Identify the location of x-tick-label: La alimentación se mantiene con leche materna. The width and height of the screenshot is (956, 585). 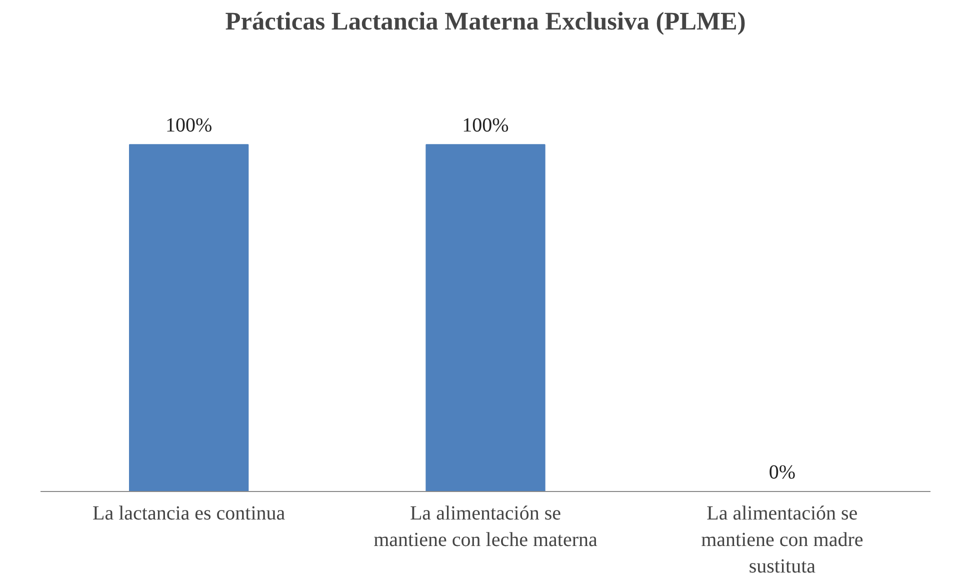
(486, 526).